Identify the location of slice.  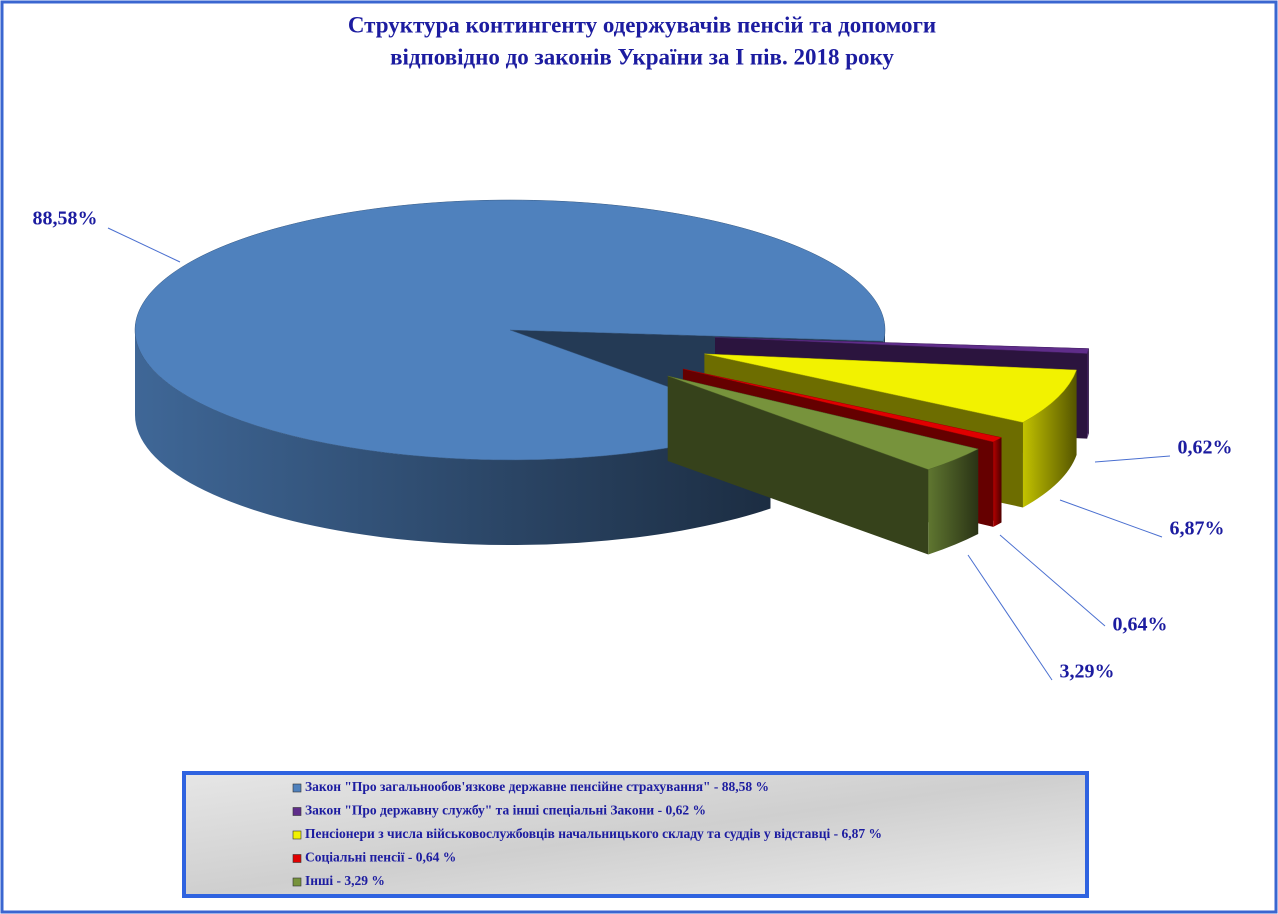
(823, 465).